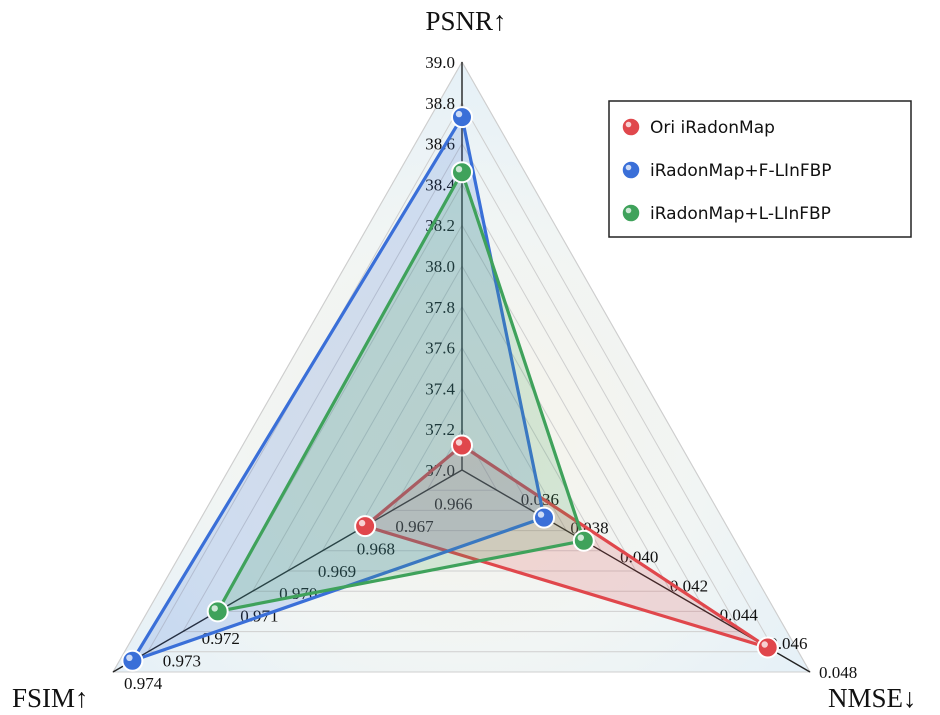 Image resolution: width=940 pixels, height=715 pixels. I want to click on tick-label: 0.968, so click(376, 548).